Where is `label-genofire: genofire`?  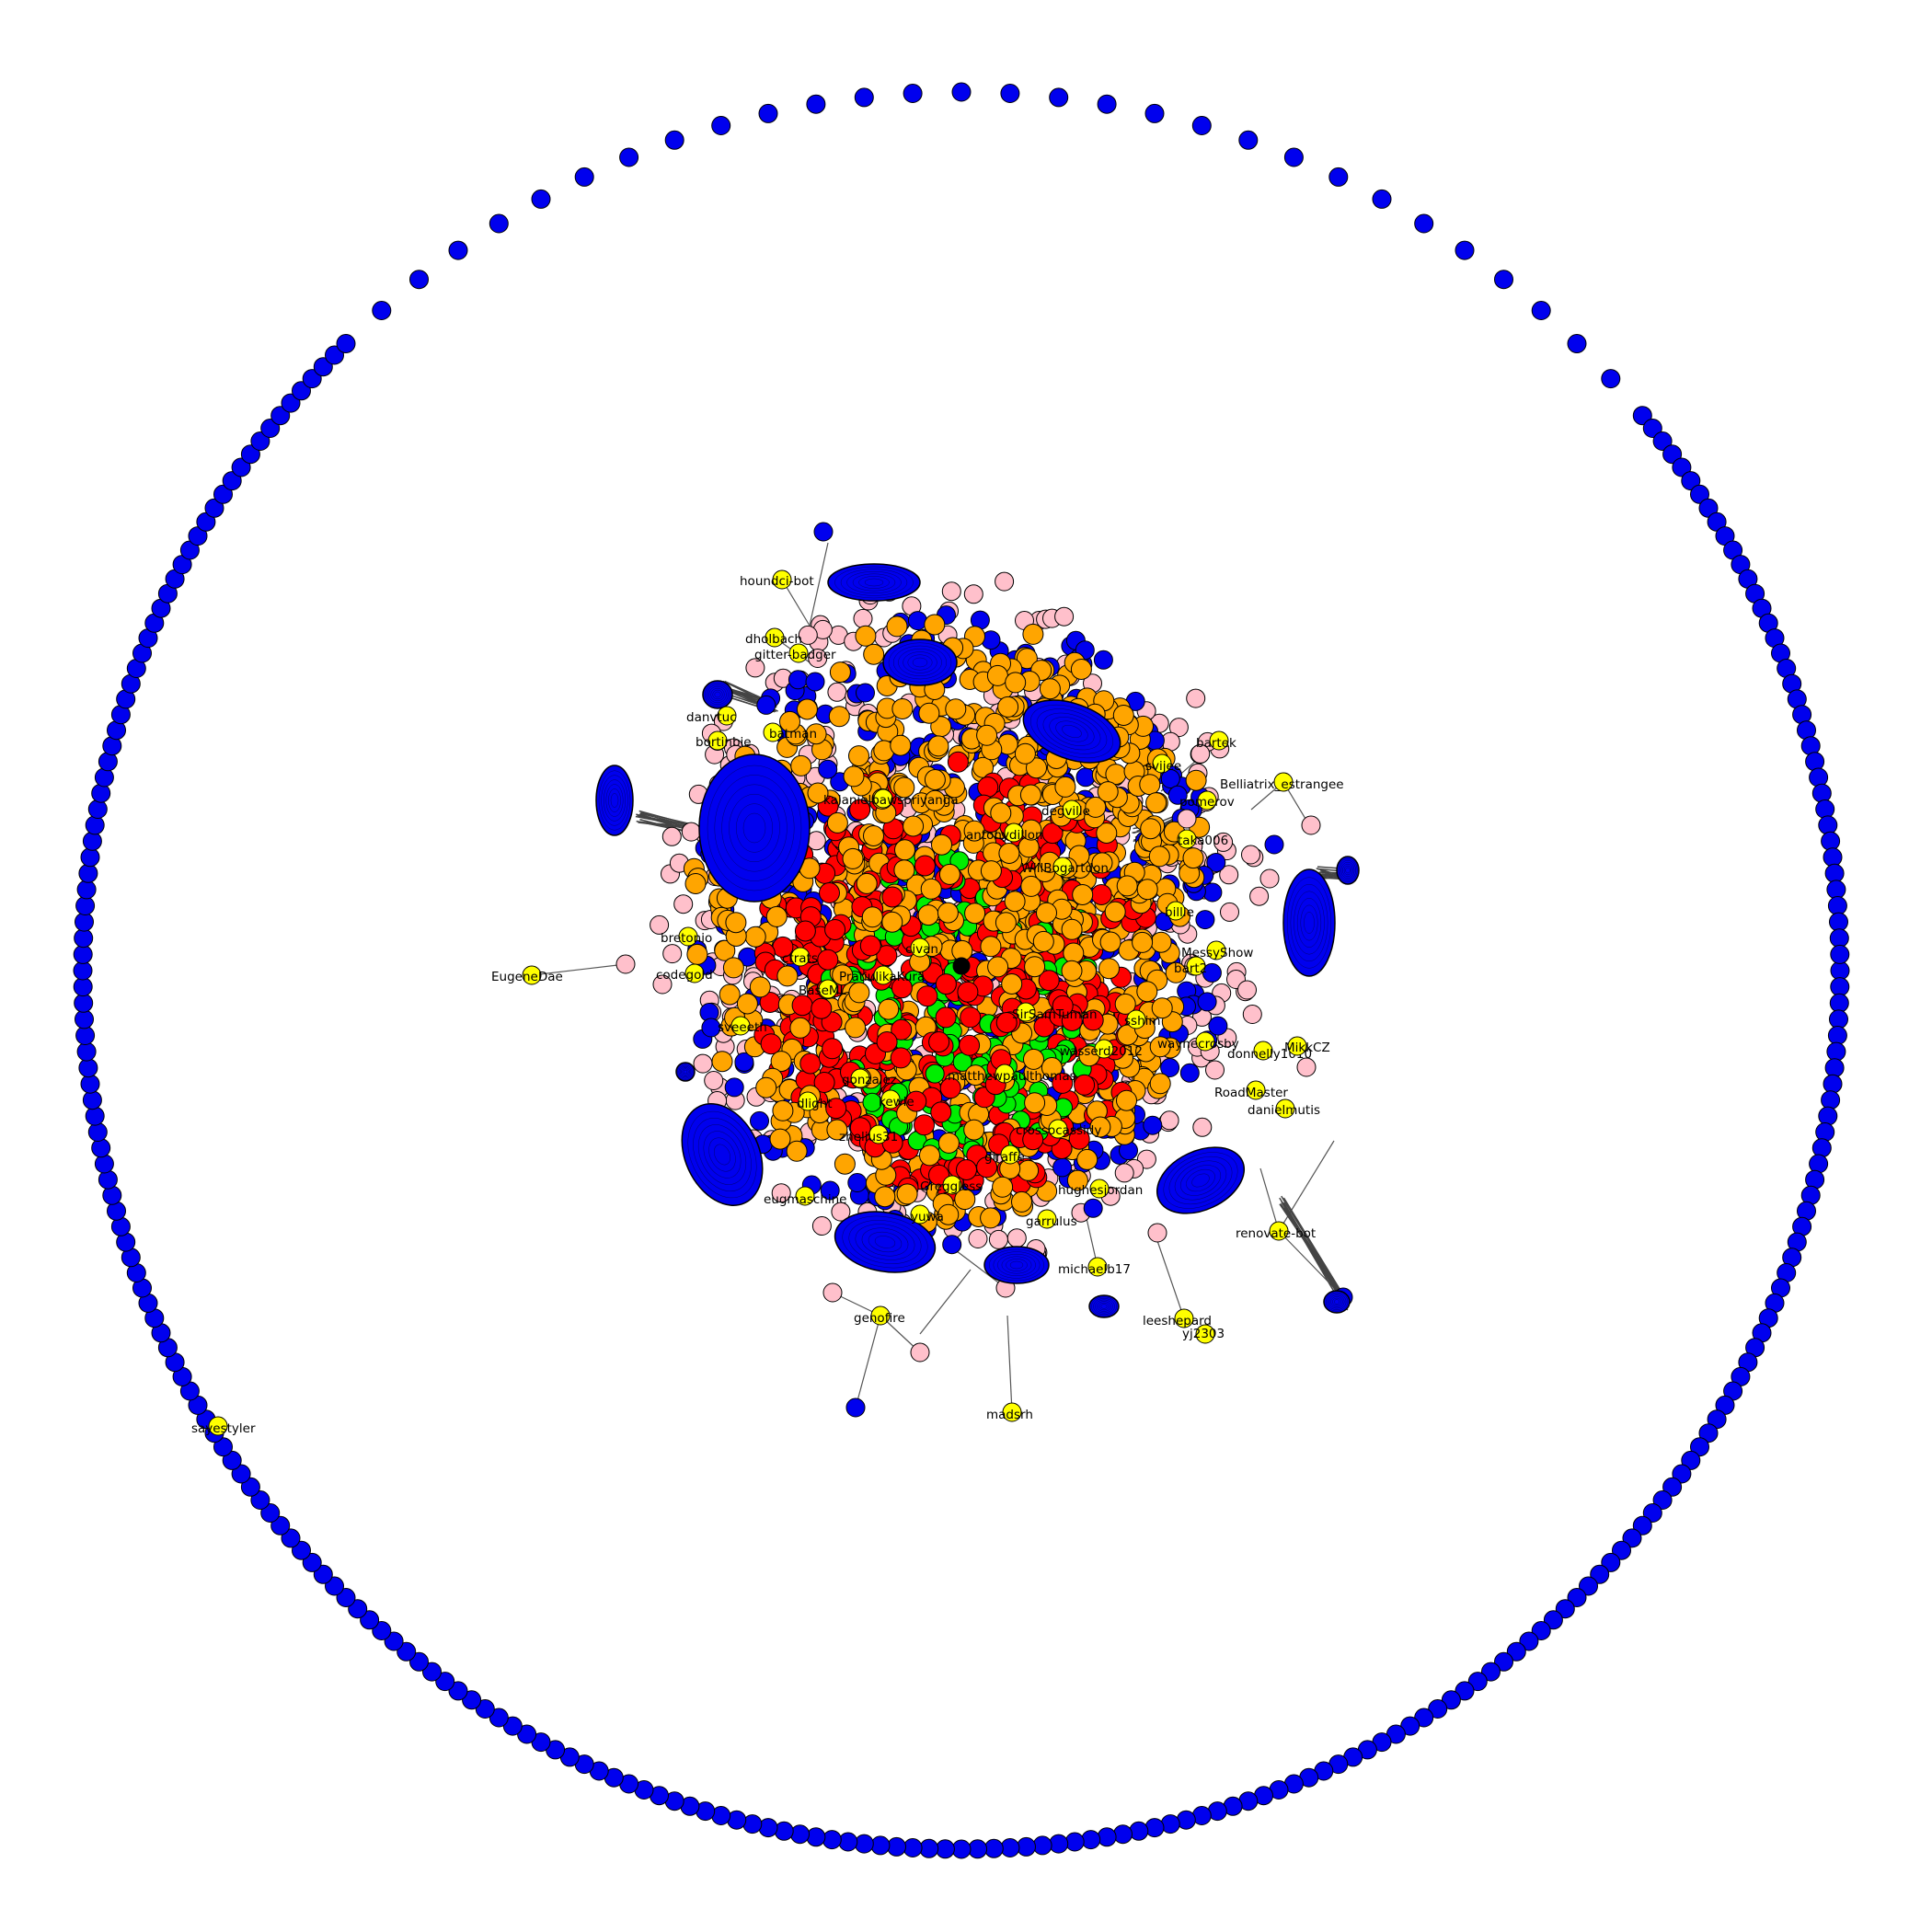 label-genofire: genofire is located at coordinates (879, 1318).